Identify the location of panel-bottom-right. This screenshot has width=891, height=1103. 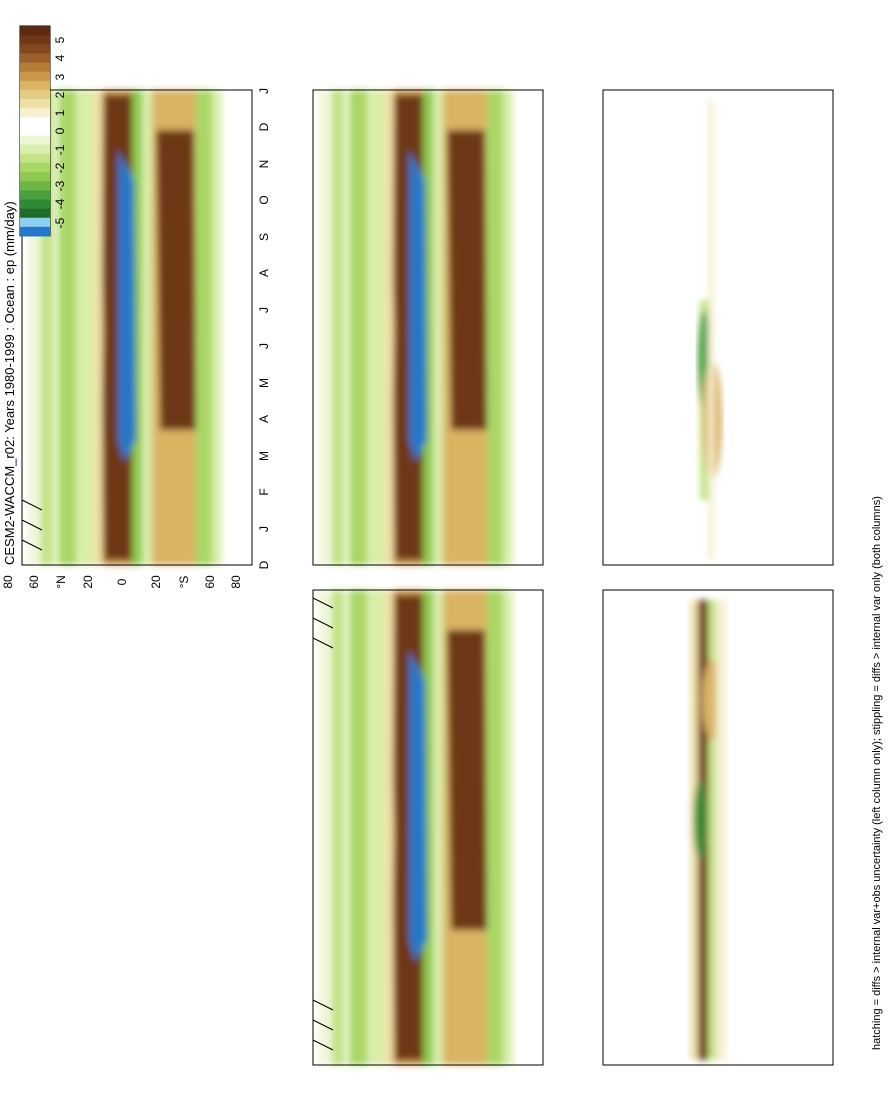
(718, 327).